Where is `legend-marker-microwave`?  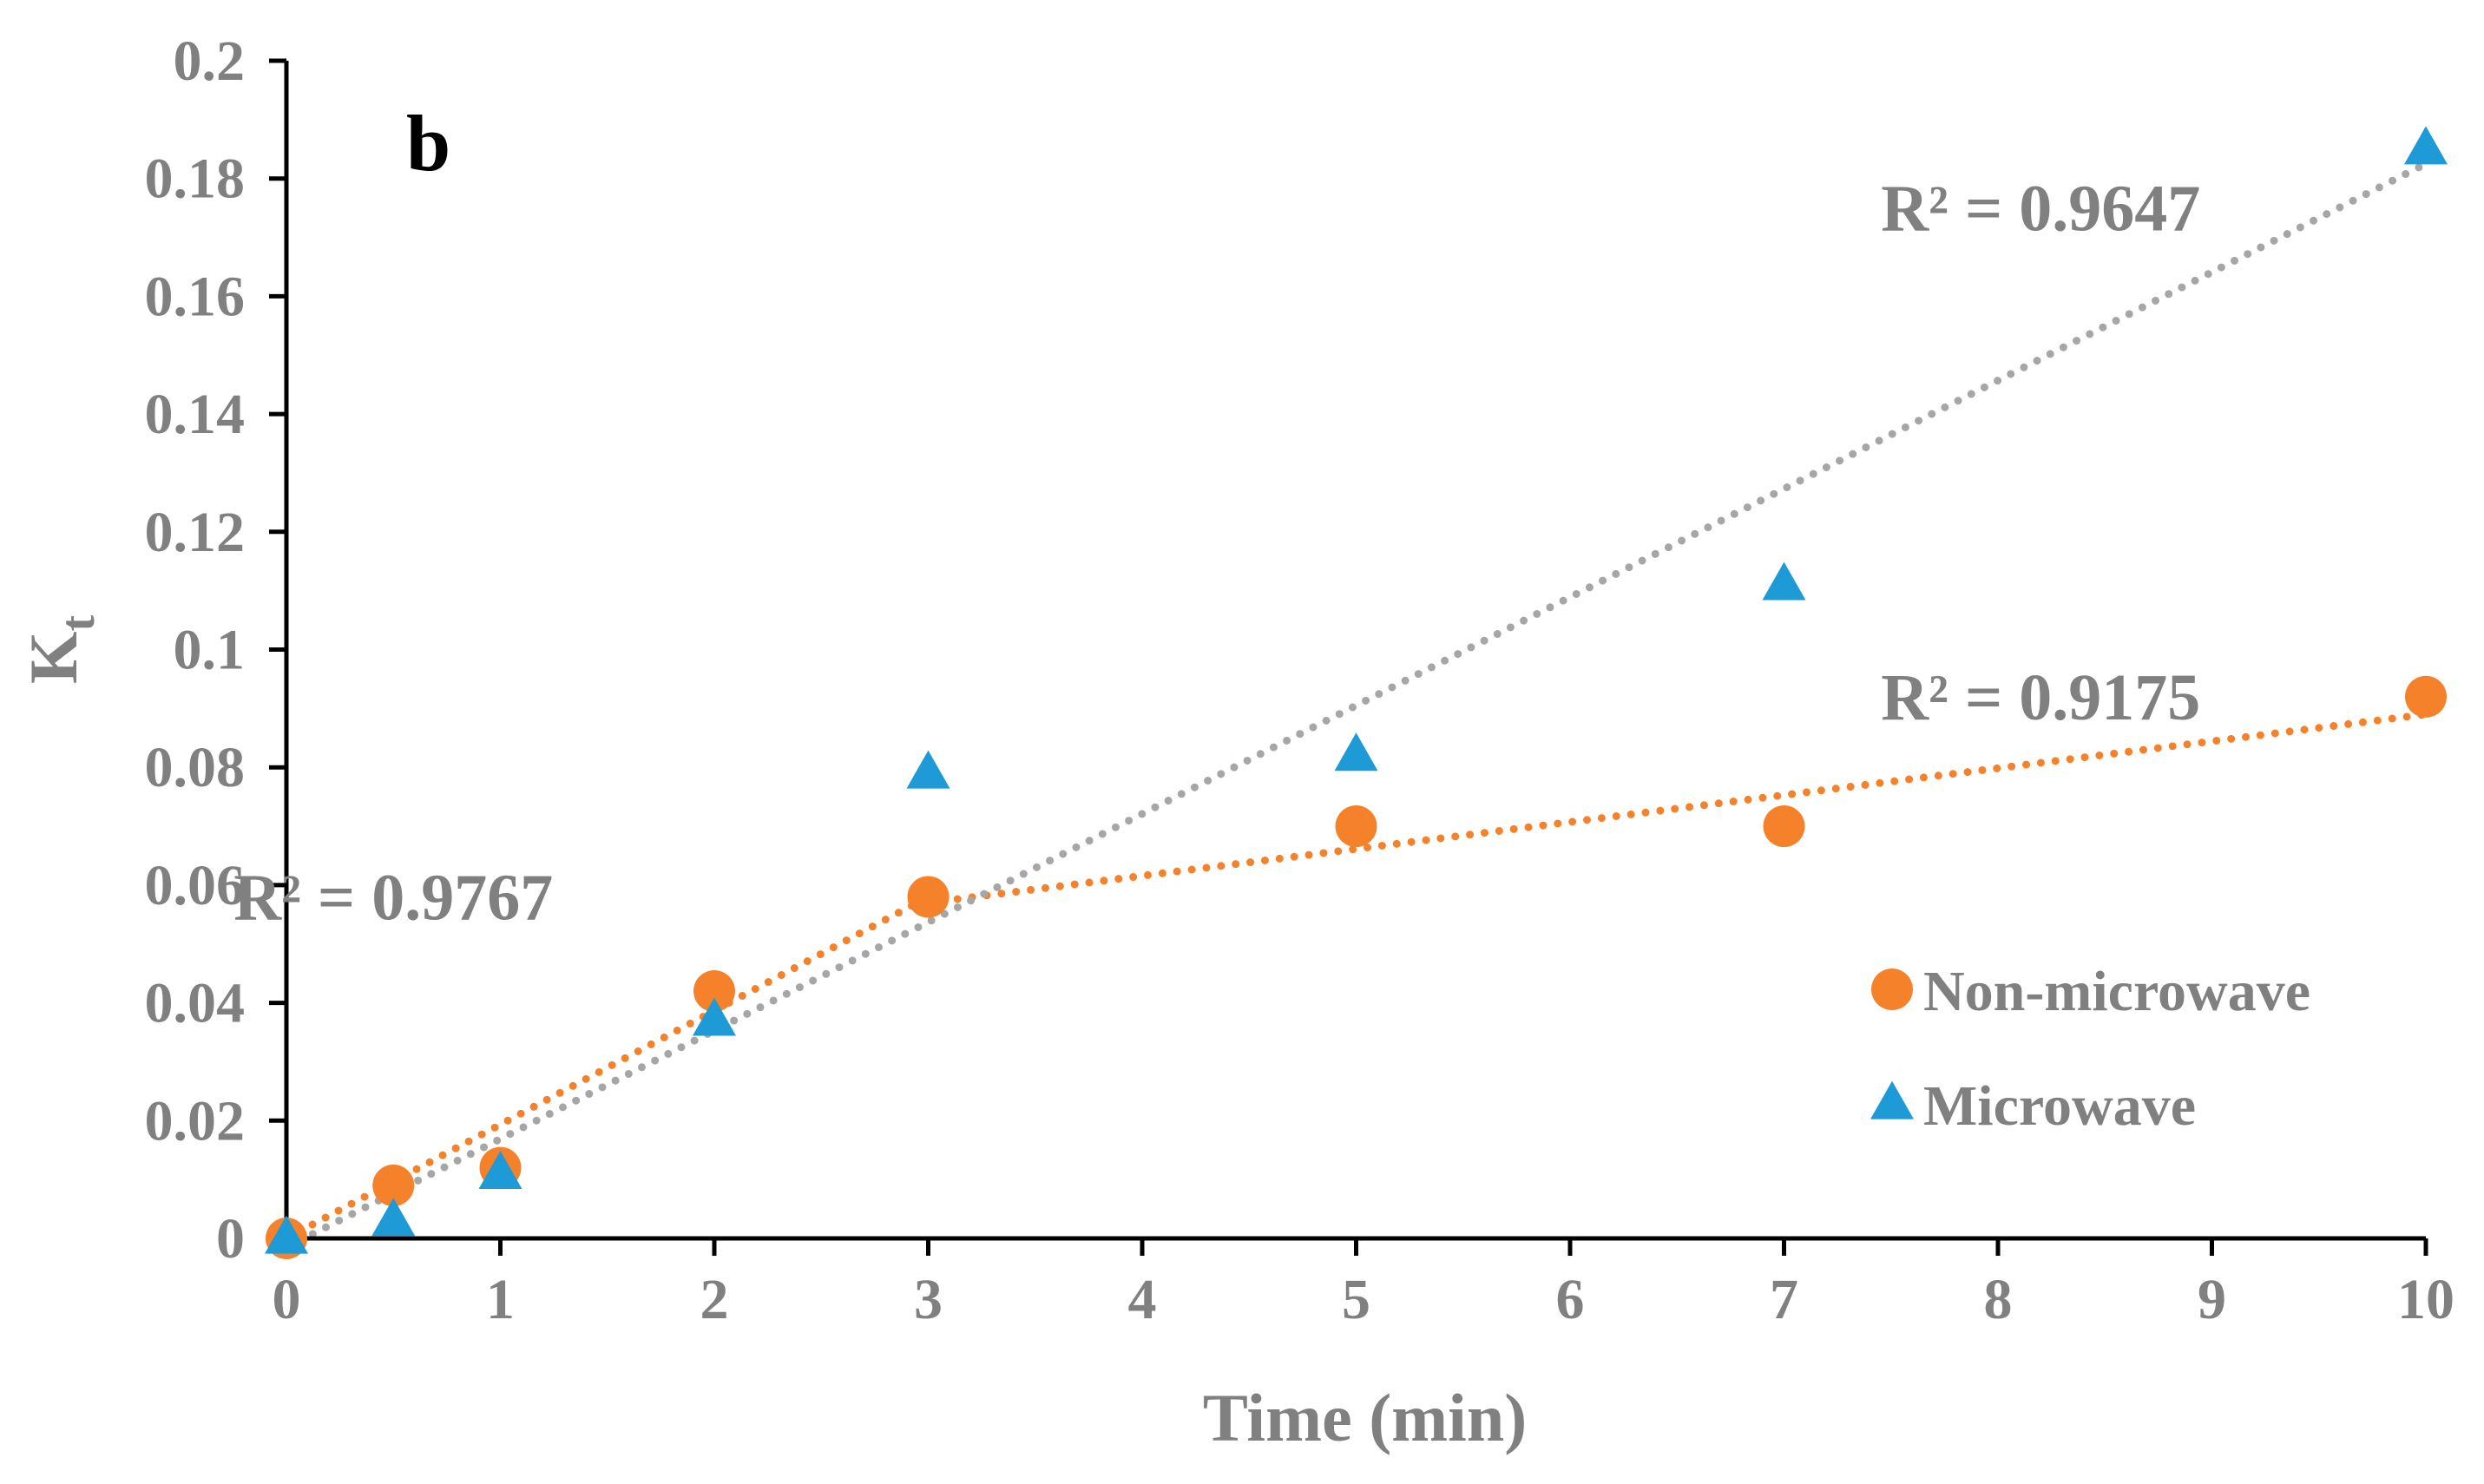
legend-marker-microwave is located at coordinates (1892, 1100).